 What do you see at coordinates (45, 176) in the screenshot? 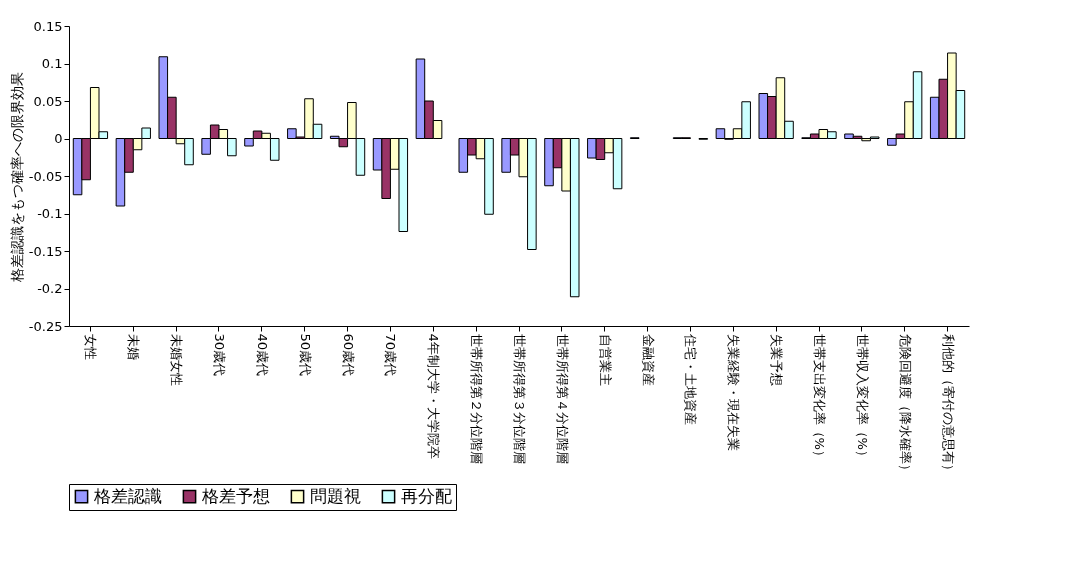
I see `y-tick-label: -0.05` at bounding box center [45, 176].